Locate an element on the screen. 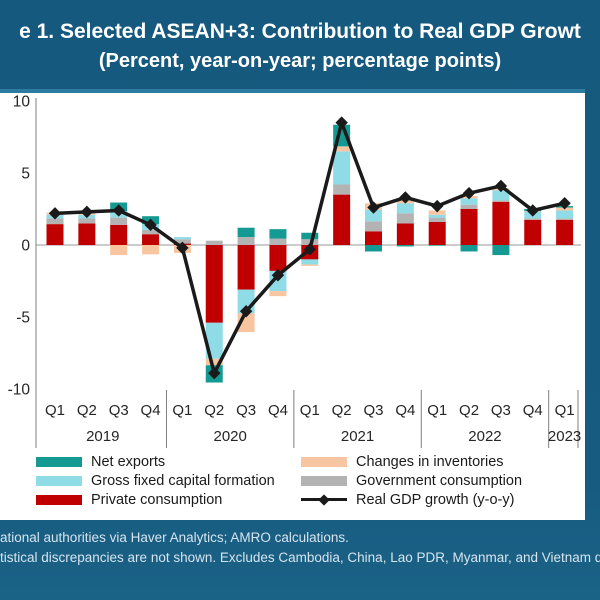 The height and width of the screenshot is (600, 600). year-label: 2023 is located at coordinates (564, 436).